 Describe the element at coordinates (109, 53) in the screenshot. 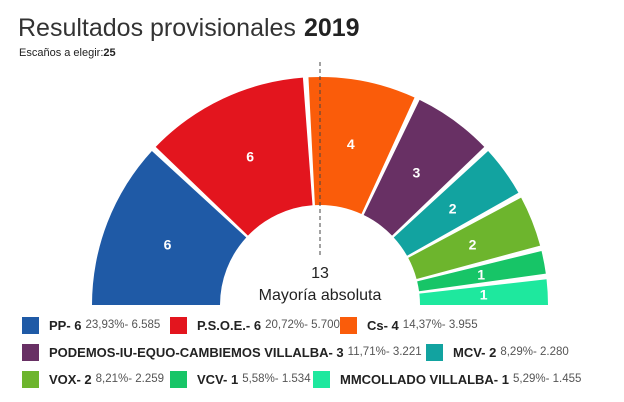

I see `seats-value: 25` at that location.